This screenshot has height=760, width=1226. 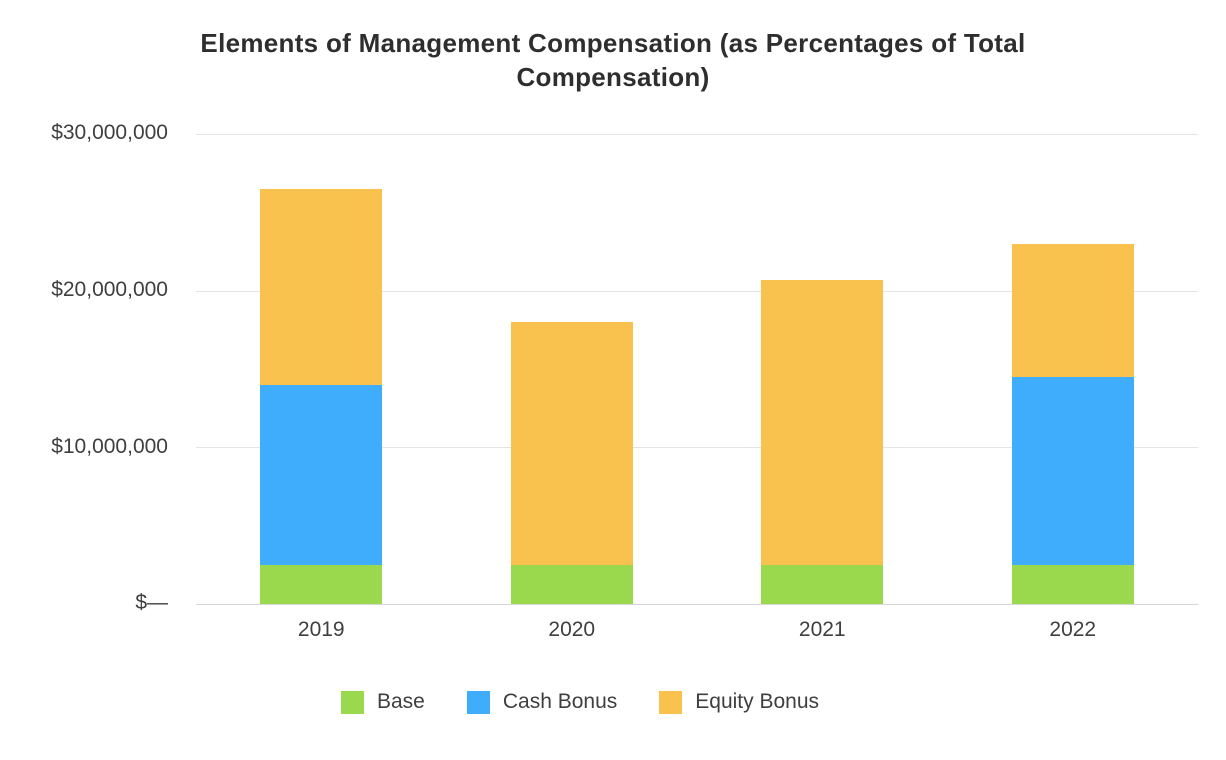 I want to click on legend-label: Equity Bonus, so click(x=757, y=701).